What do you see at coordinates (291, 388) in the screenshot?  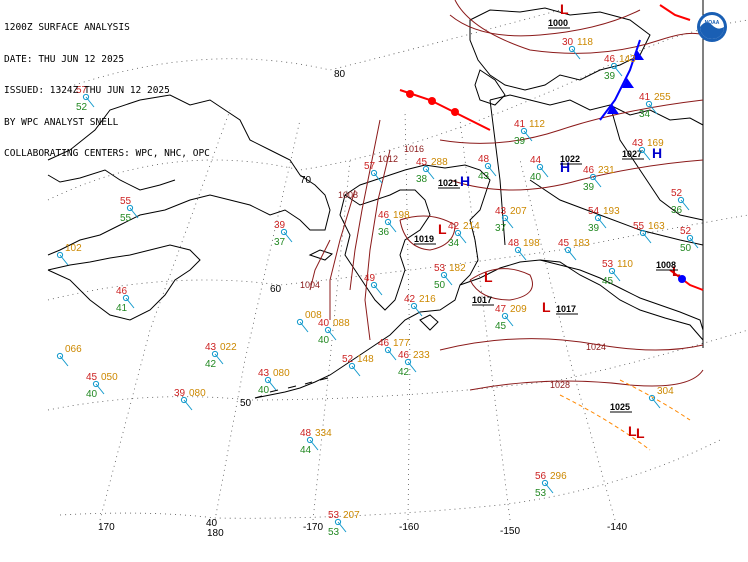 I see `aleutian-chain` at bounding box center [291, 388].